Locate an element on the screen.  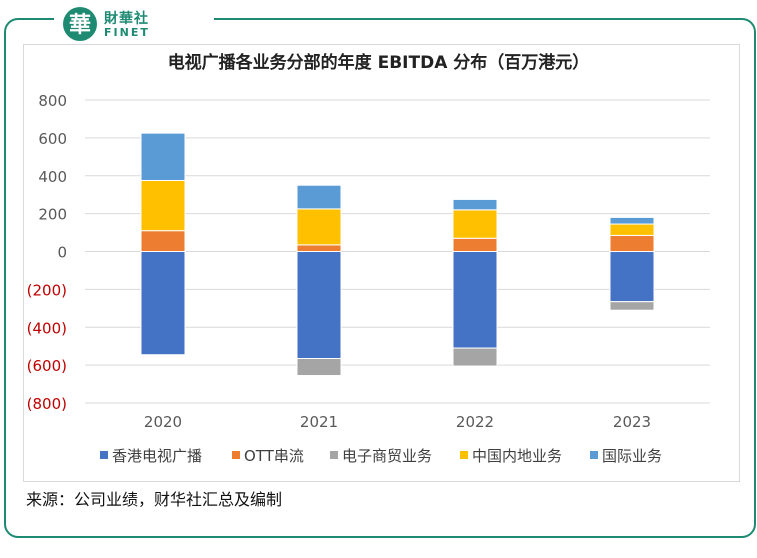
chart-title: 电视广播各业务分部的年度 EBITDA 分布（百万港元） is located at coordinates (378, 63).